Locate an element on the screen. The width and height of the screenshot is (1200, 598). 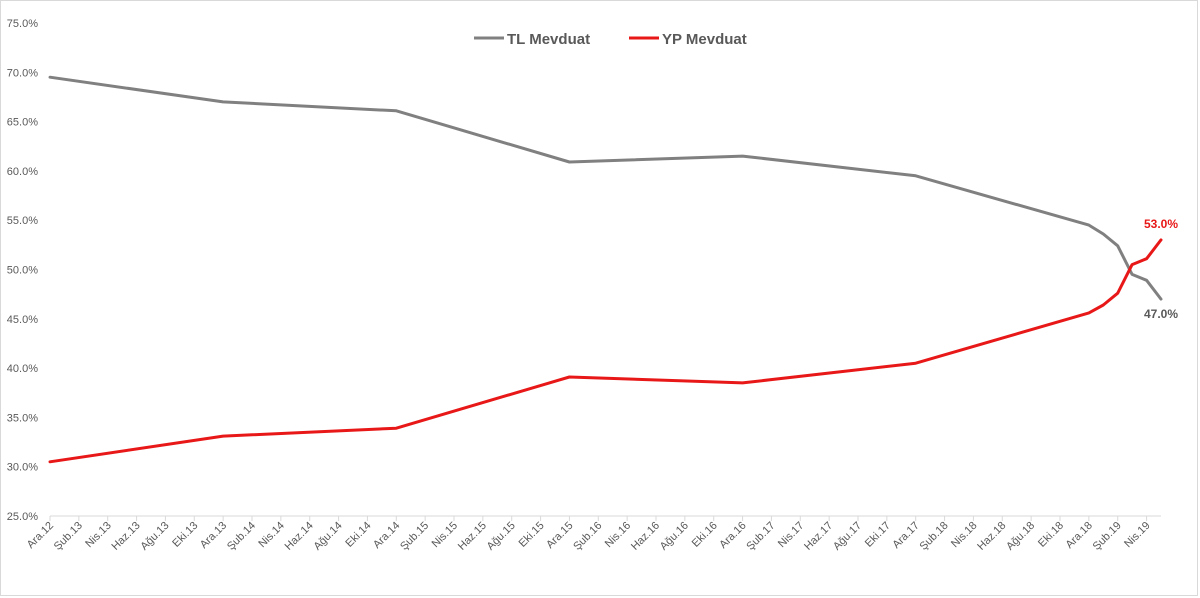
x-tick-label: Ara.14 is located at coordinates (386, 535).